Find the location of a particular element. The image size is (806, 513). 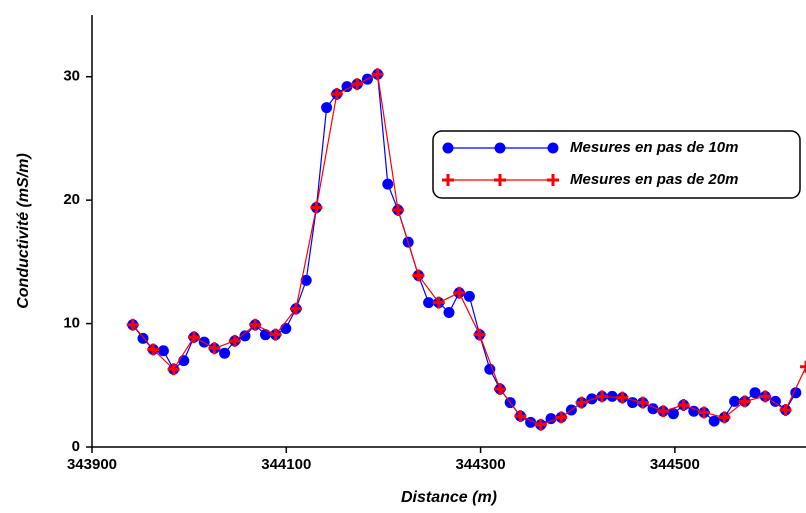

y-axis-label: Conductivité (mS/m) is located at coordinates (23, 231).